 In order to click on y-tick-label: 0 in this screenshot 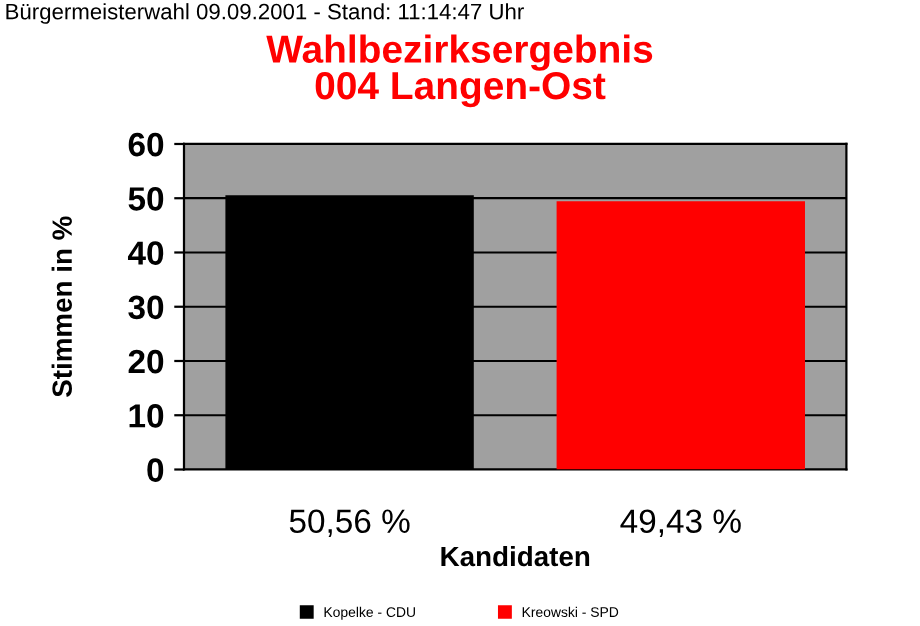, I will do `click(155, 470)`.